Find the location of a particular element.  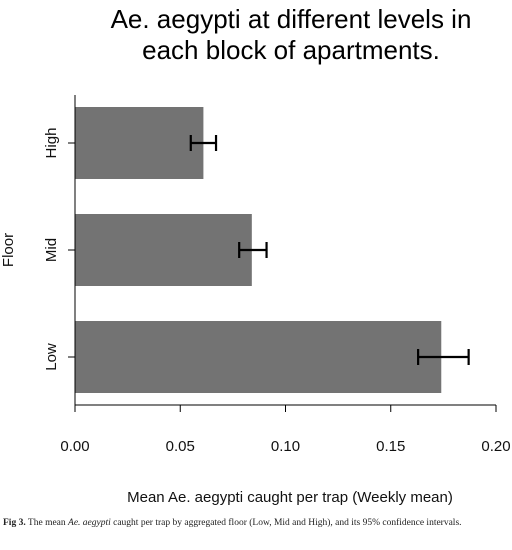

x-tick-label-3: 0.15 is located at coordinates (390, 446).